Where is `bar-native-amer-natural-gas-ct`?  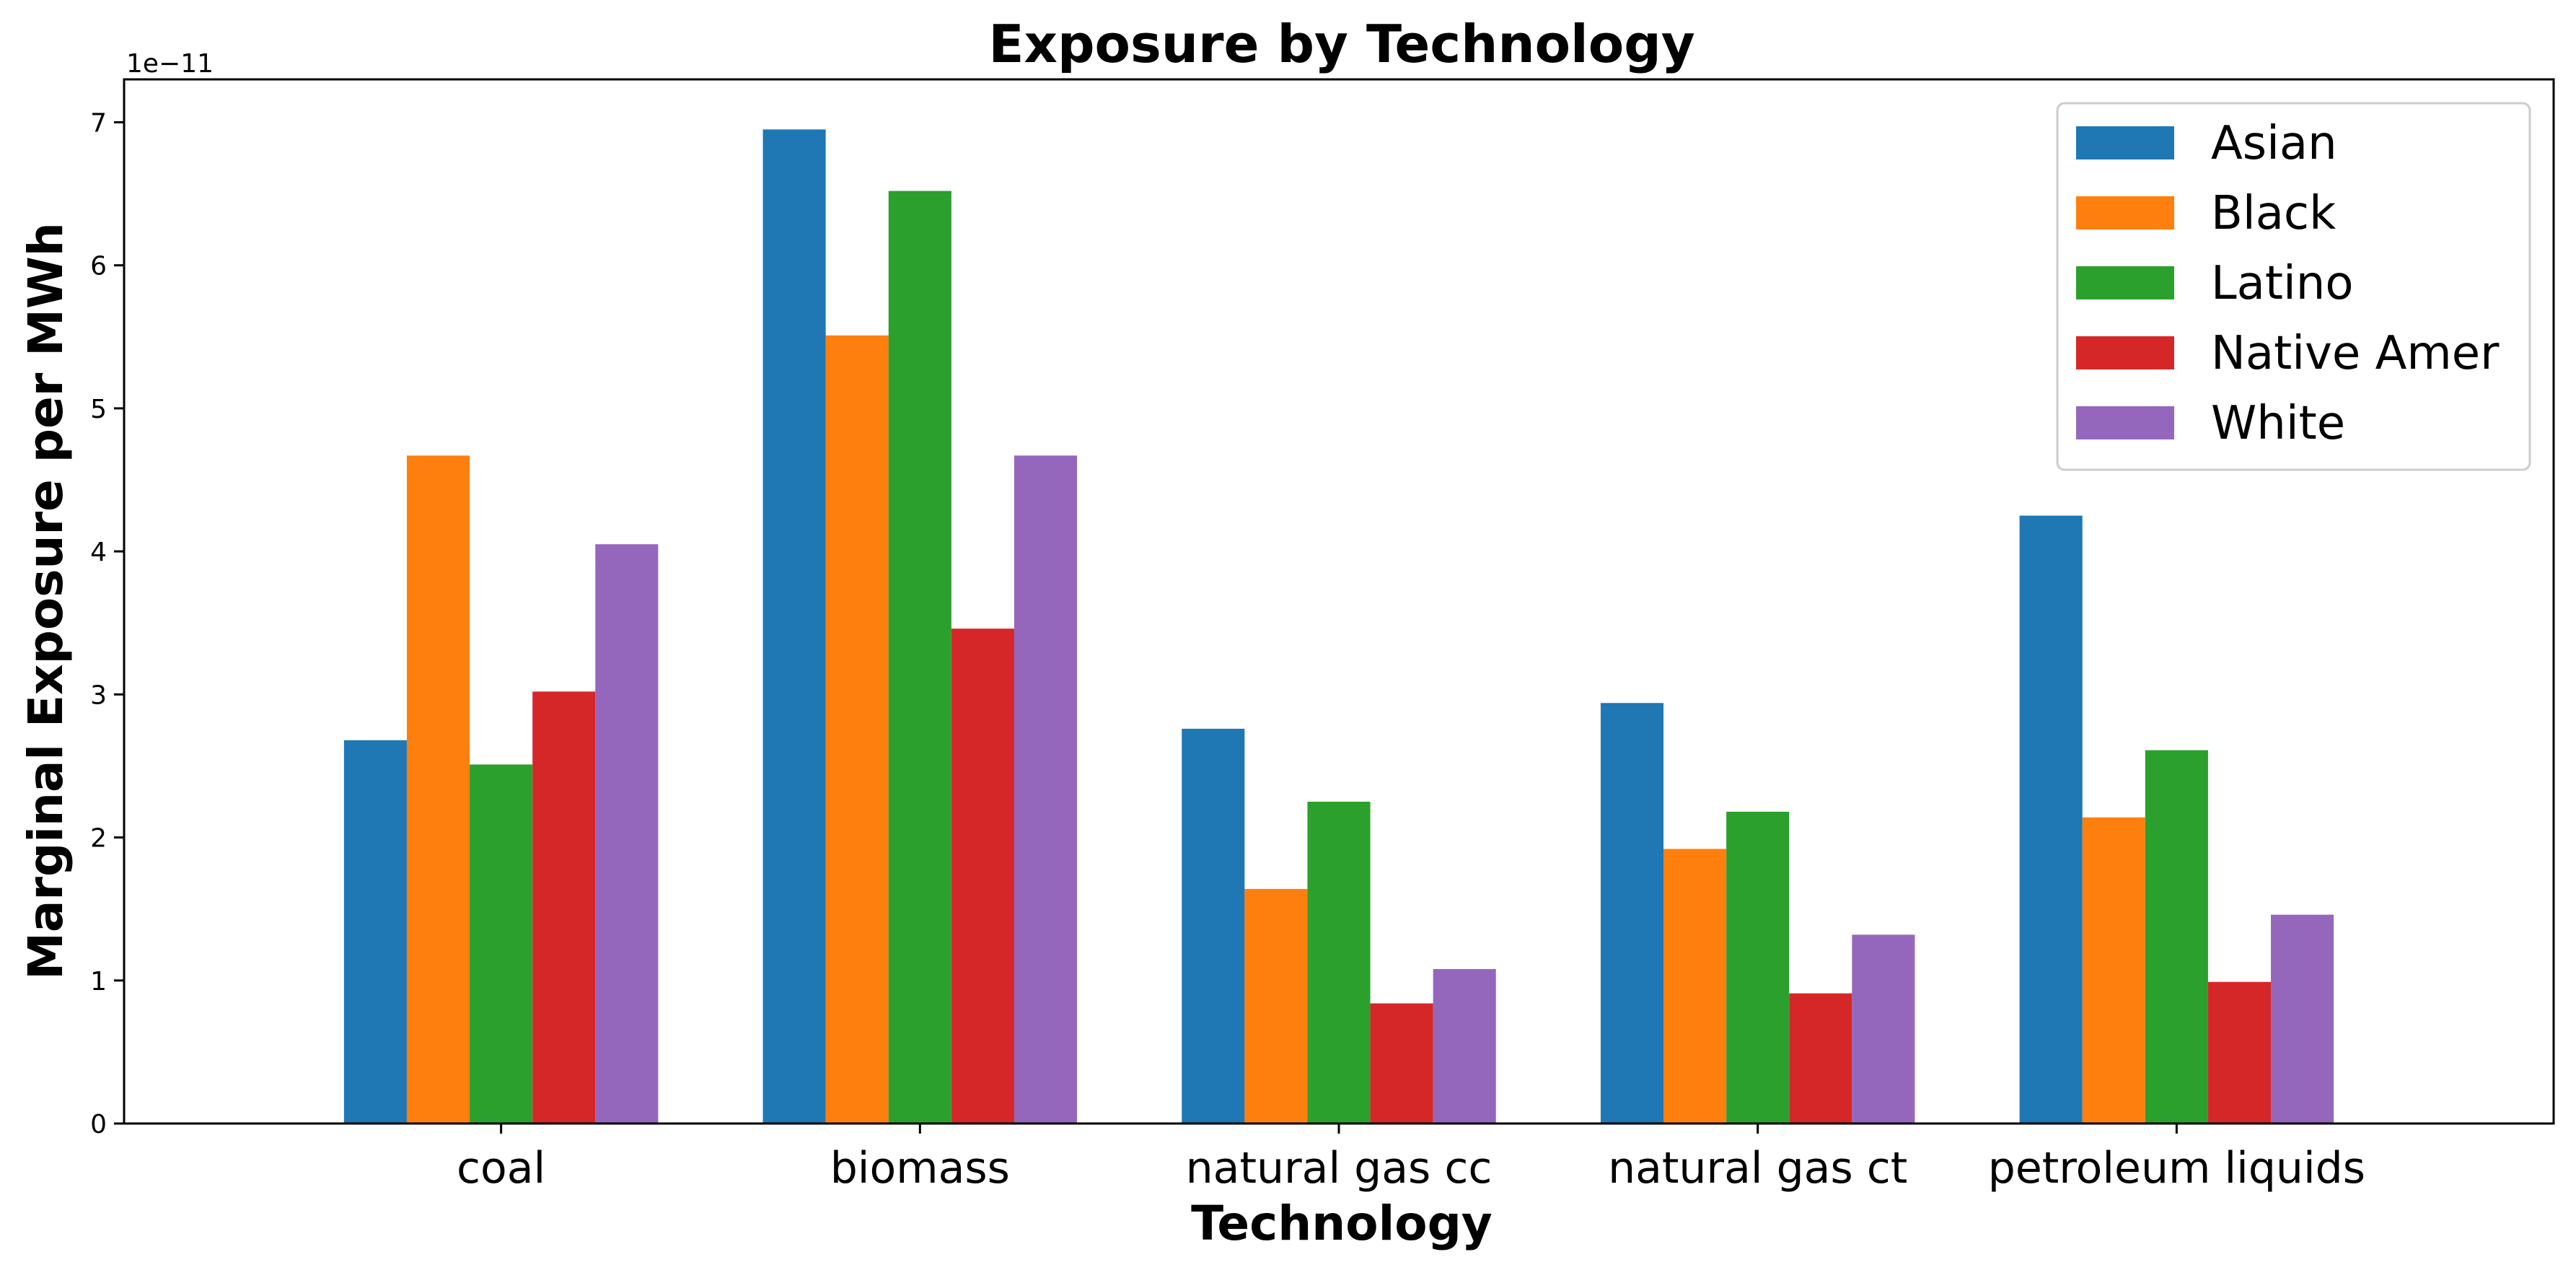
bar-native-amer-natural-gas-ct is located at coordinates (1820, 1058).